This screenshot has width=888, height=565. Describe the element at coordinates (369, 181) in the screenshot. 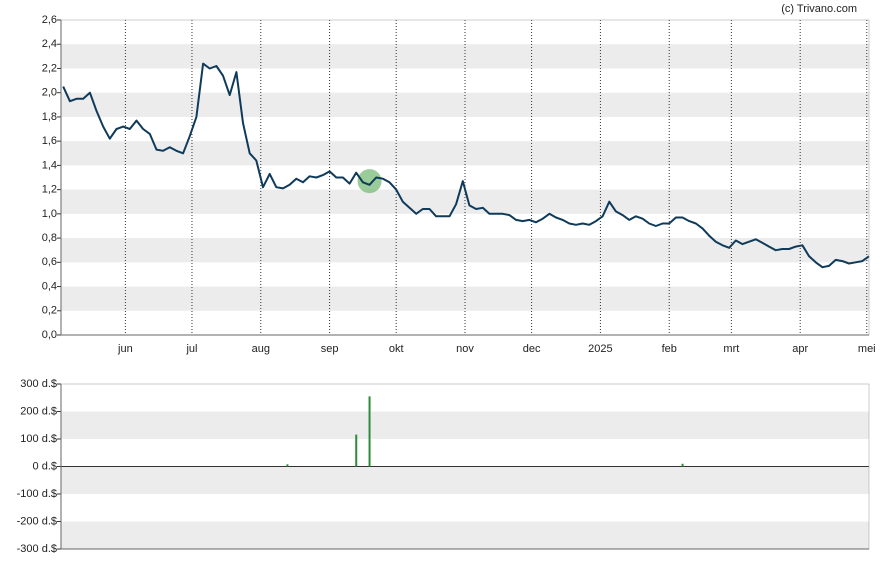

I see `highlight` at that location.